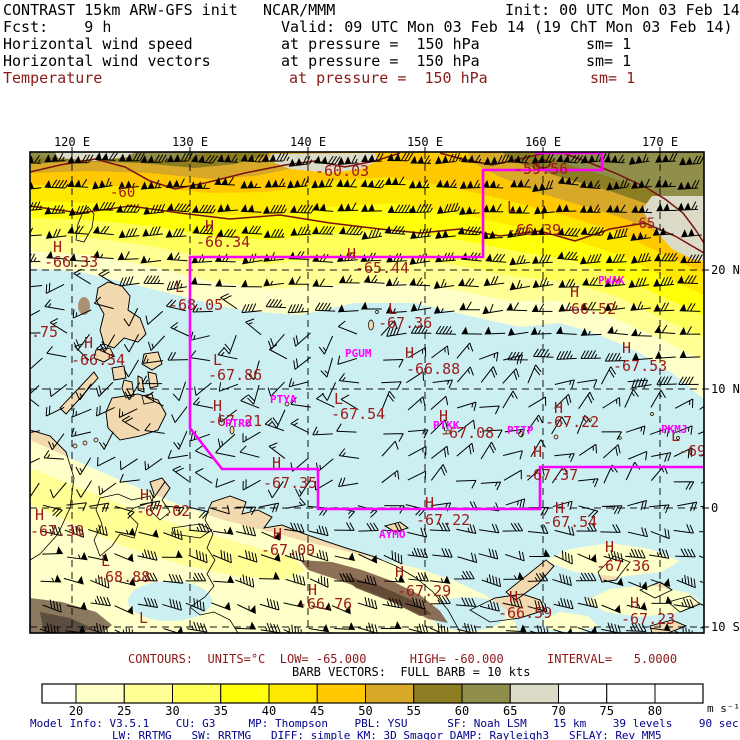 The image size is (740, 740). What do you see at coordinates (697, 451) in the screenshot?
I see `extremum-value: -69.` at bounding box center [697, 451].